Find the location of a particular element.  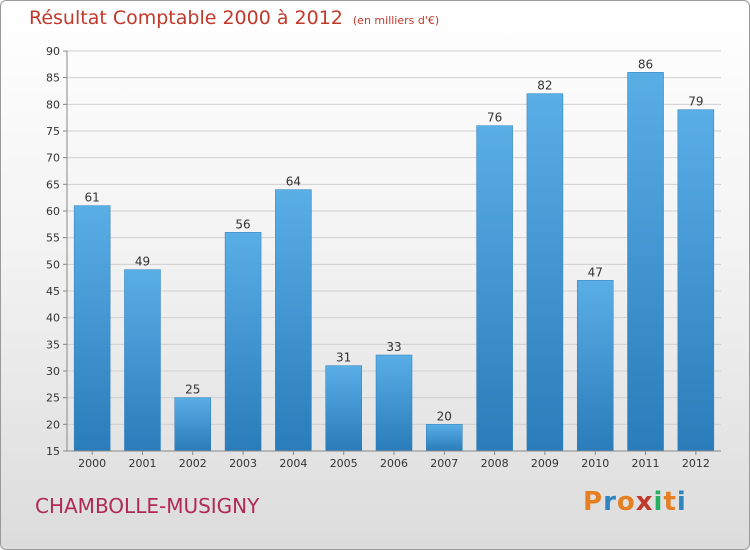

data-label: 79 is located at coordinates (695, 102).